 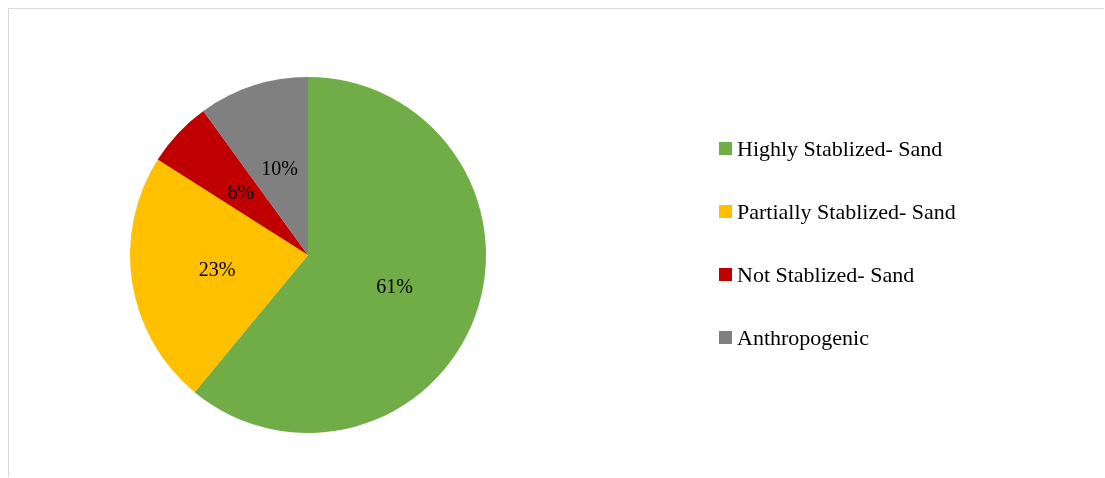 What do you see at coordinates (279, 167) in the screenshot?
I see `data-label: 10%` at bounding box center [279, 167].